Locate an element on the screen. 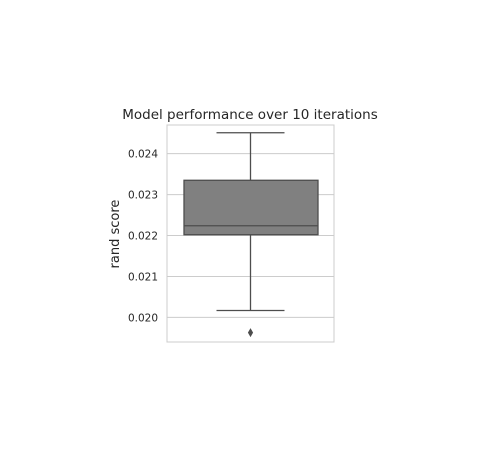 The image size is (494, 450). y-tick-label: 0.023 is located at coordinates (143, 196).